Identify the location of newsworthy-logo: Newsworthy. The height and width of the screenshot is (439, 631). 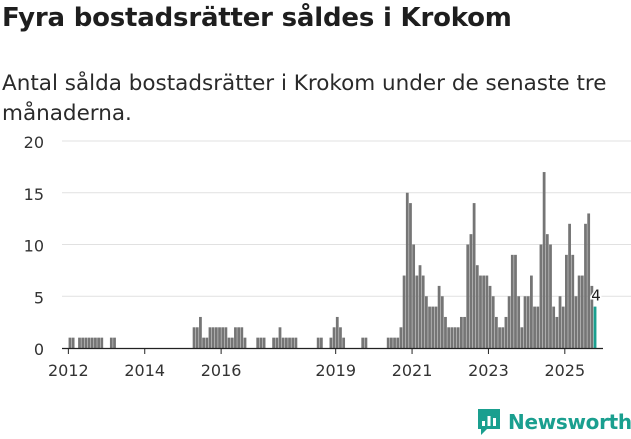
(553, 422).